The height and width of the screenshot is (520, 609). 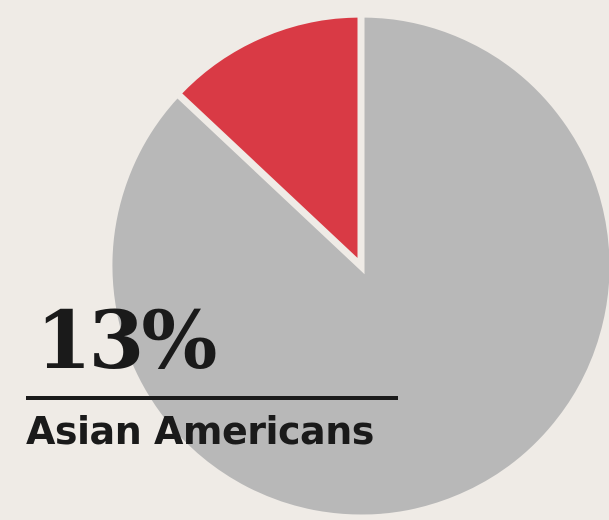 What do you see at coordinates (200, 431) in the screenshot?
I see `highlight-category-label: Asian Americans` at bounding box center [200, 431].